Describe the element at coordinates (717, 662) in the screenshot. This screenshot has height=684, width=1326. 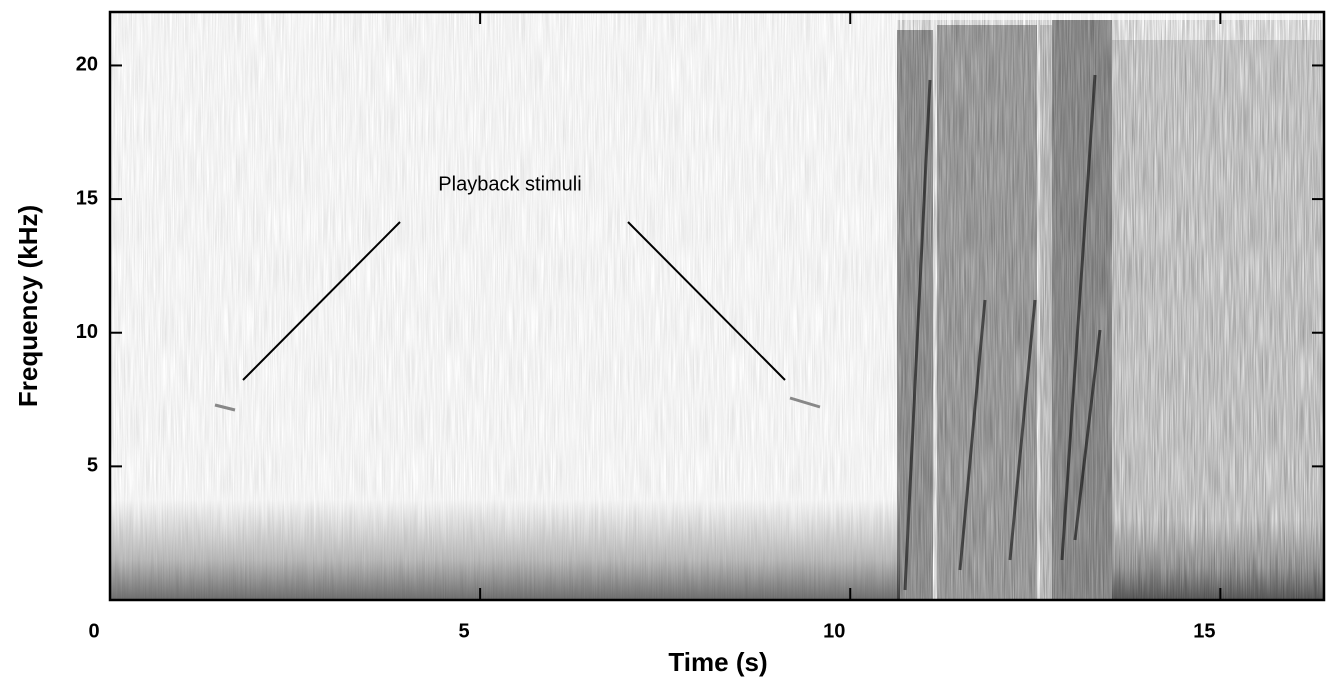
I see `x-axis-label: Time (s)` at that location.